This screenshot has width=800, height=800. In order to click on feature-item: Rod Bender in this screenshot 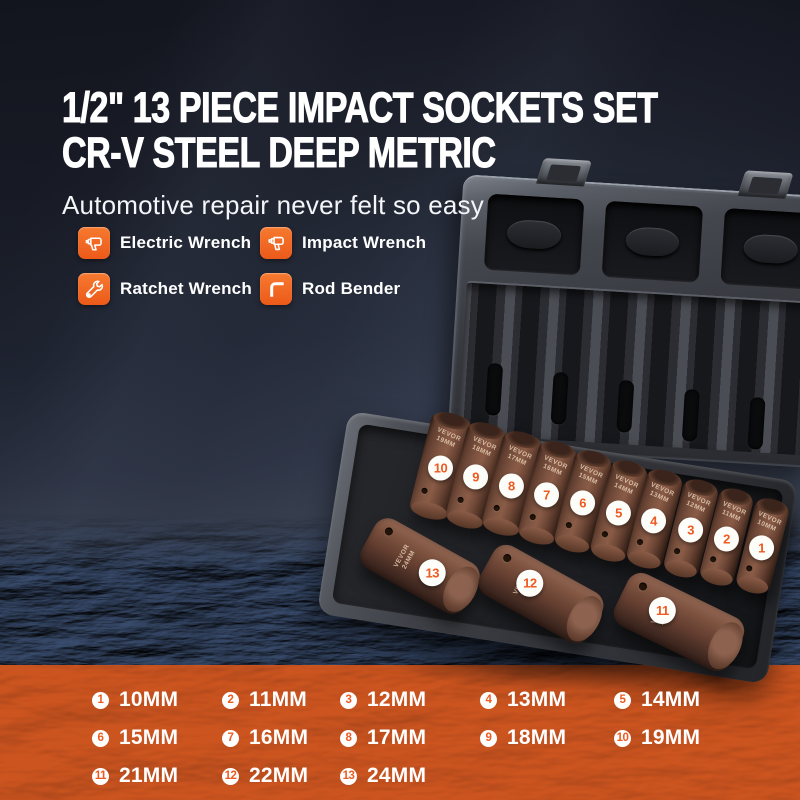, I will do `click(343, 289)`.